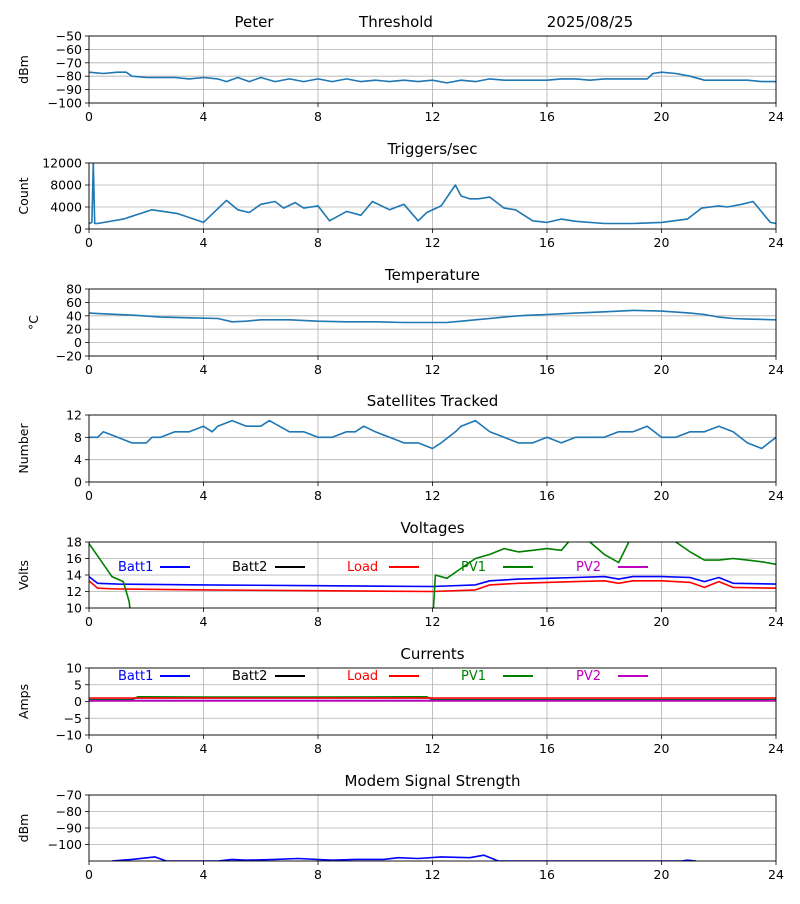  I want to click on series-line-load, so click(432, 586).